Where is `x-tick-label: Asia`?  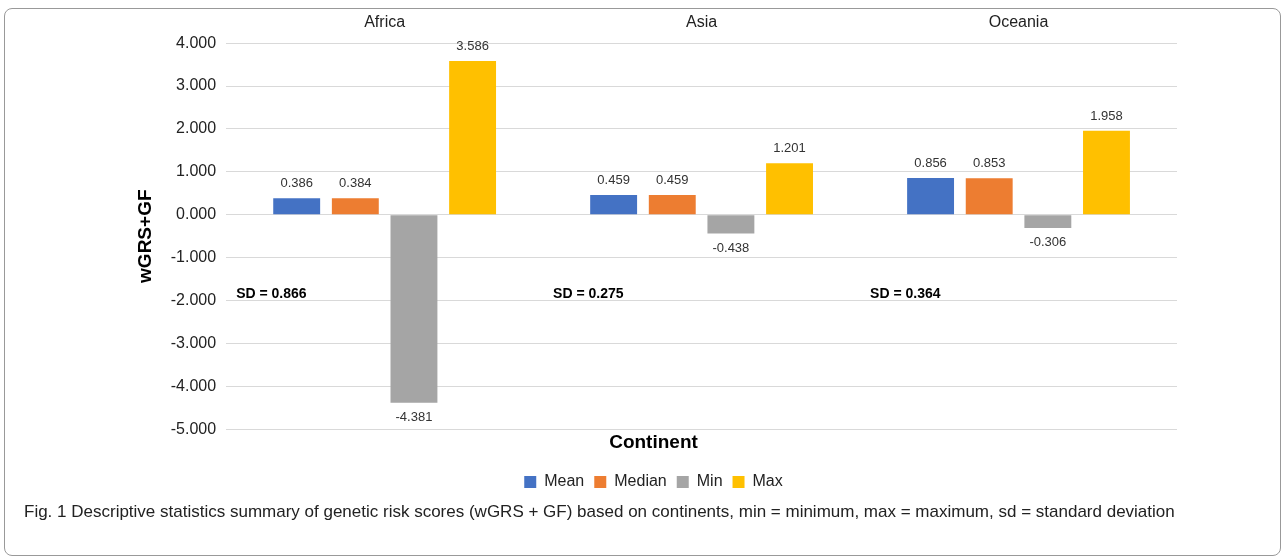
x-tick-label: Asia is located at coordinates (702, 22).